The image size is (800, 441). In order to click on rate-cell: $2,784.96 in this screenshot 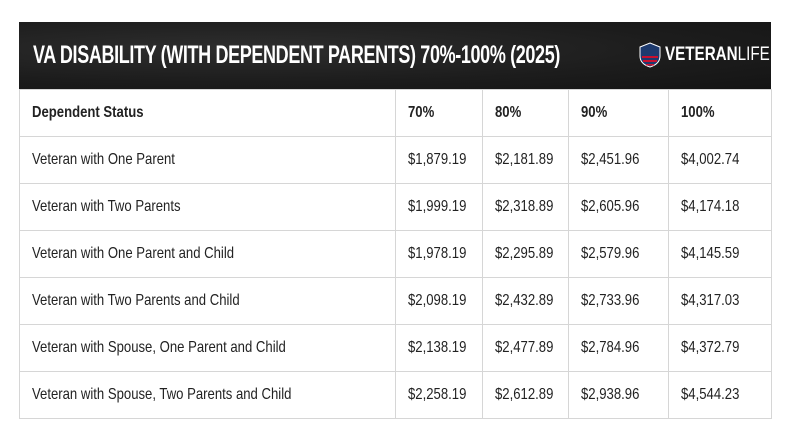, I will do `click(618, 348)`.